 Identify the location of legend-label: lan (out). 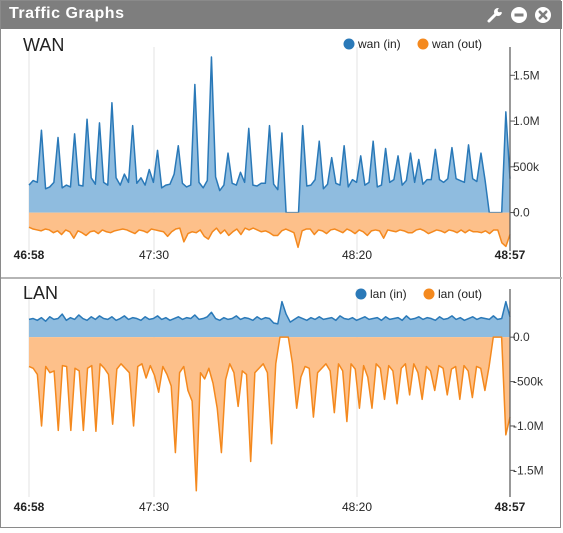
(460, 294).